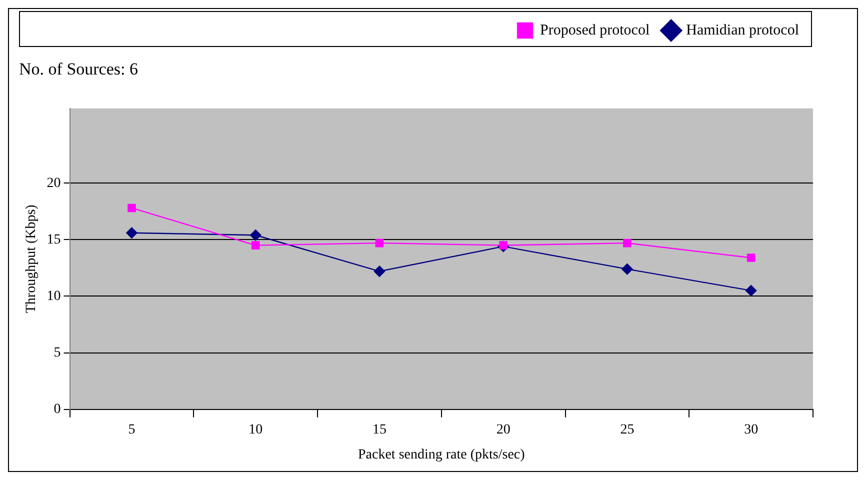 Image resolution: width=868 pixels, height=482 pixels. I want to click on chart-title: No. of Sources: 6, so click(78, 69).